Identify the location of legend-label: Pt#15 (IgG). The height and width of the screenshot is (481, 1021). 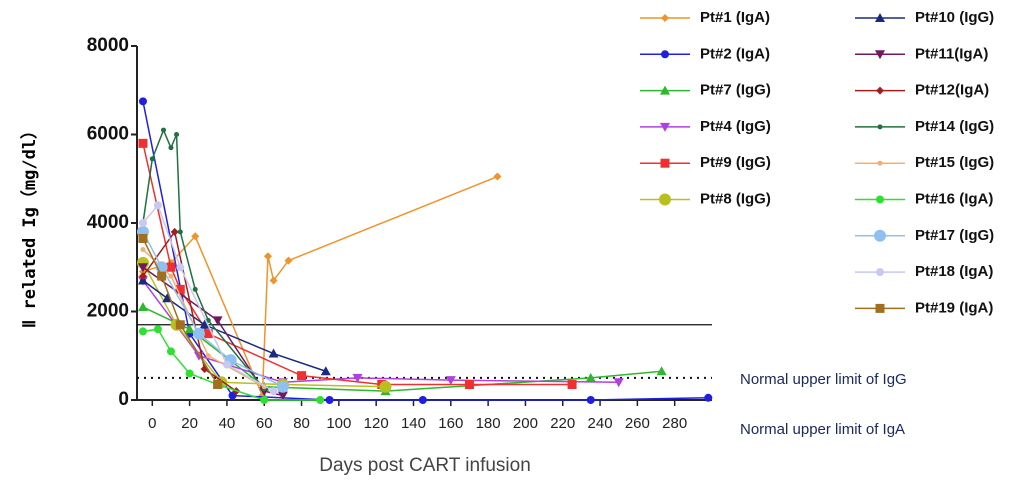
(954, 162).